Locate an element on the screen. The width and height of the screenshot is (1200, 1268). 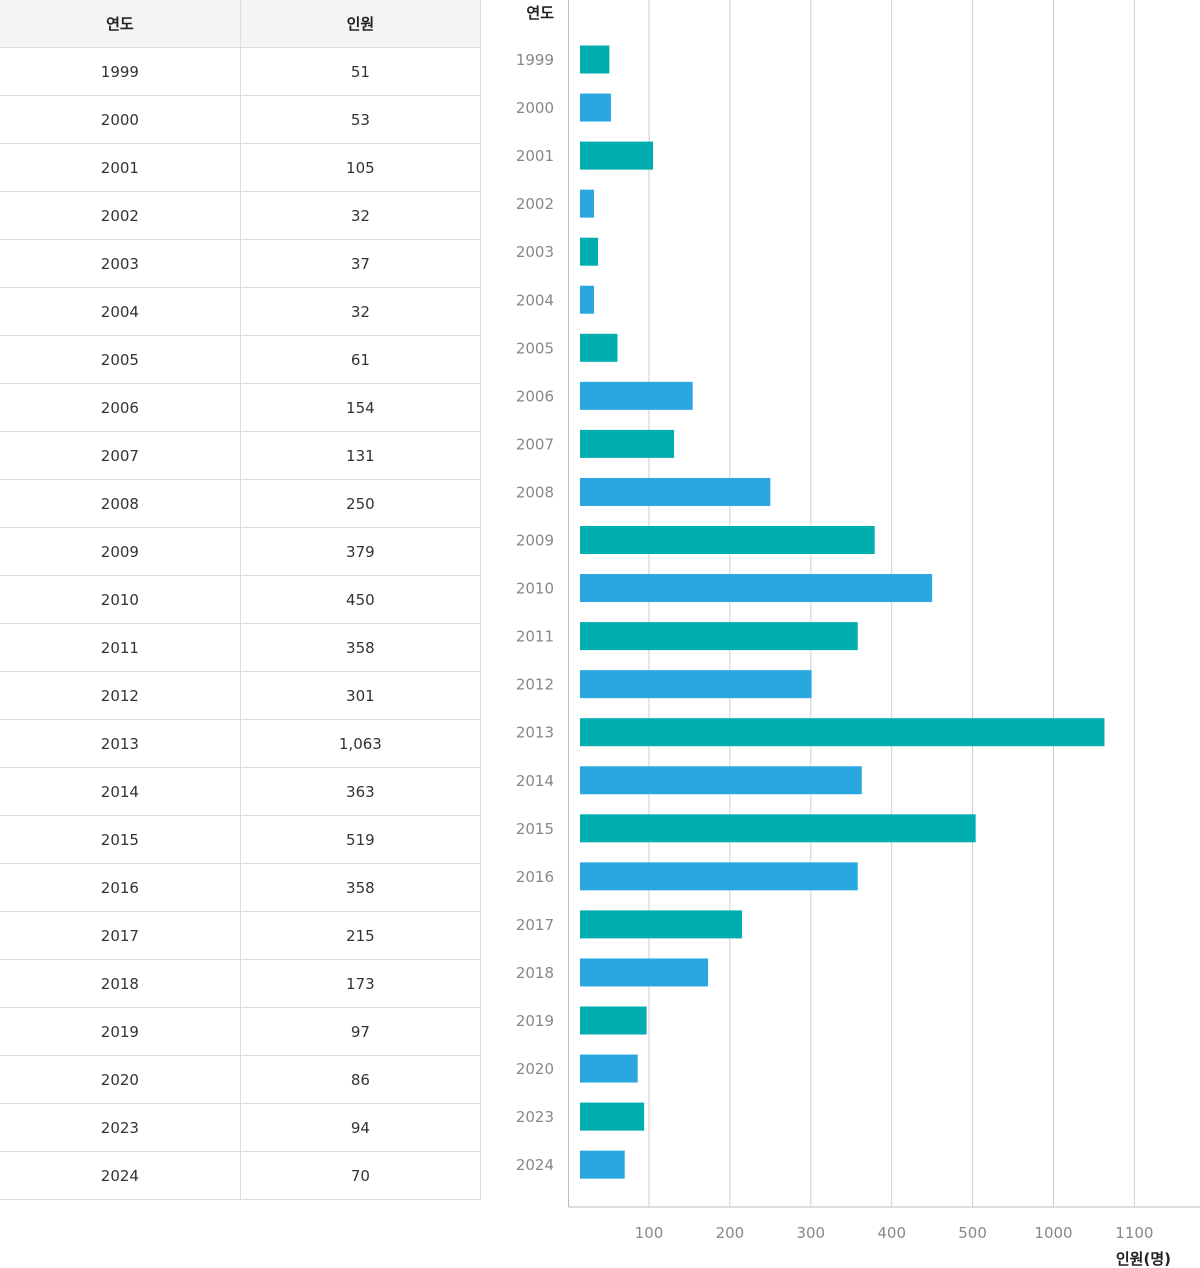
header-year: 연도 is located at coordinates (120, 24).